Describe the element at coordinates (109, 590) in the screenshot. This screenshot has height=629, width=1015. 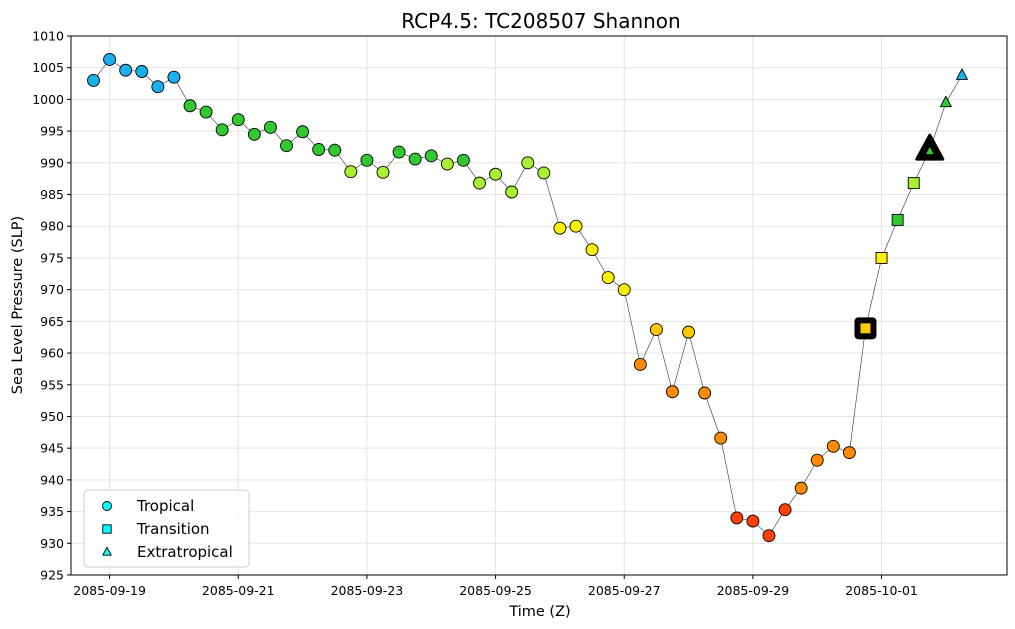
I see `x-tick-label: 2085-09-19` at that location.